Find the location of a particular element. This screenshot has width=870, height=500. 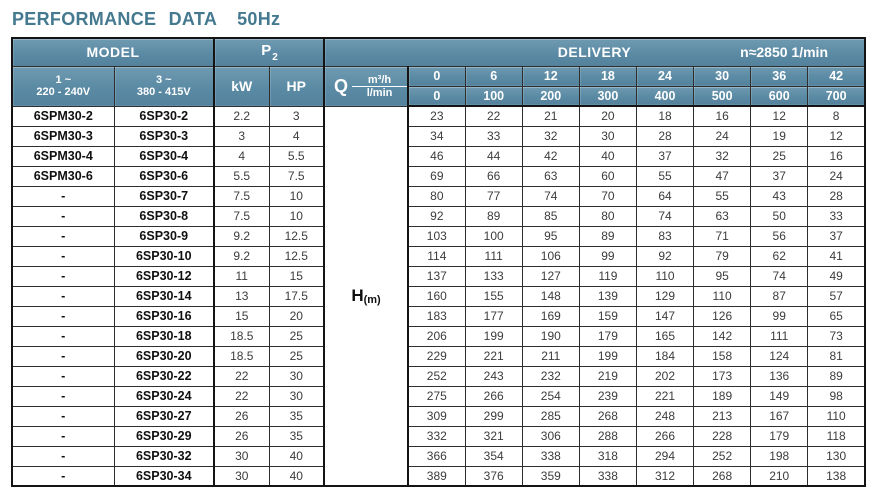

head-value-cell: 243 is located at coordinates (493, 376).